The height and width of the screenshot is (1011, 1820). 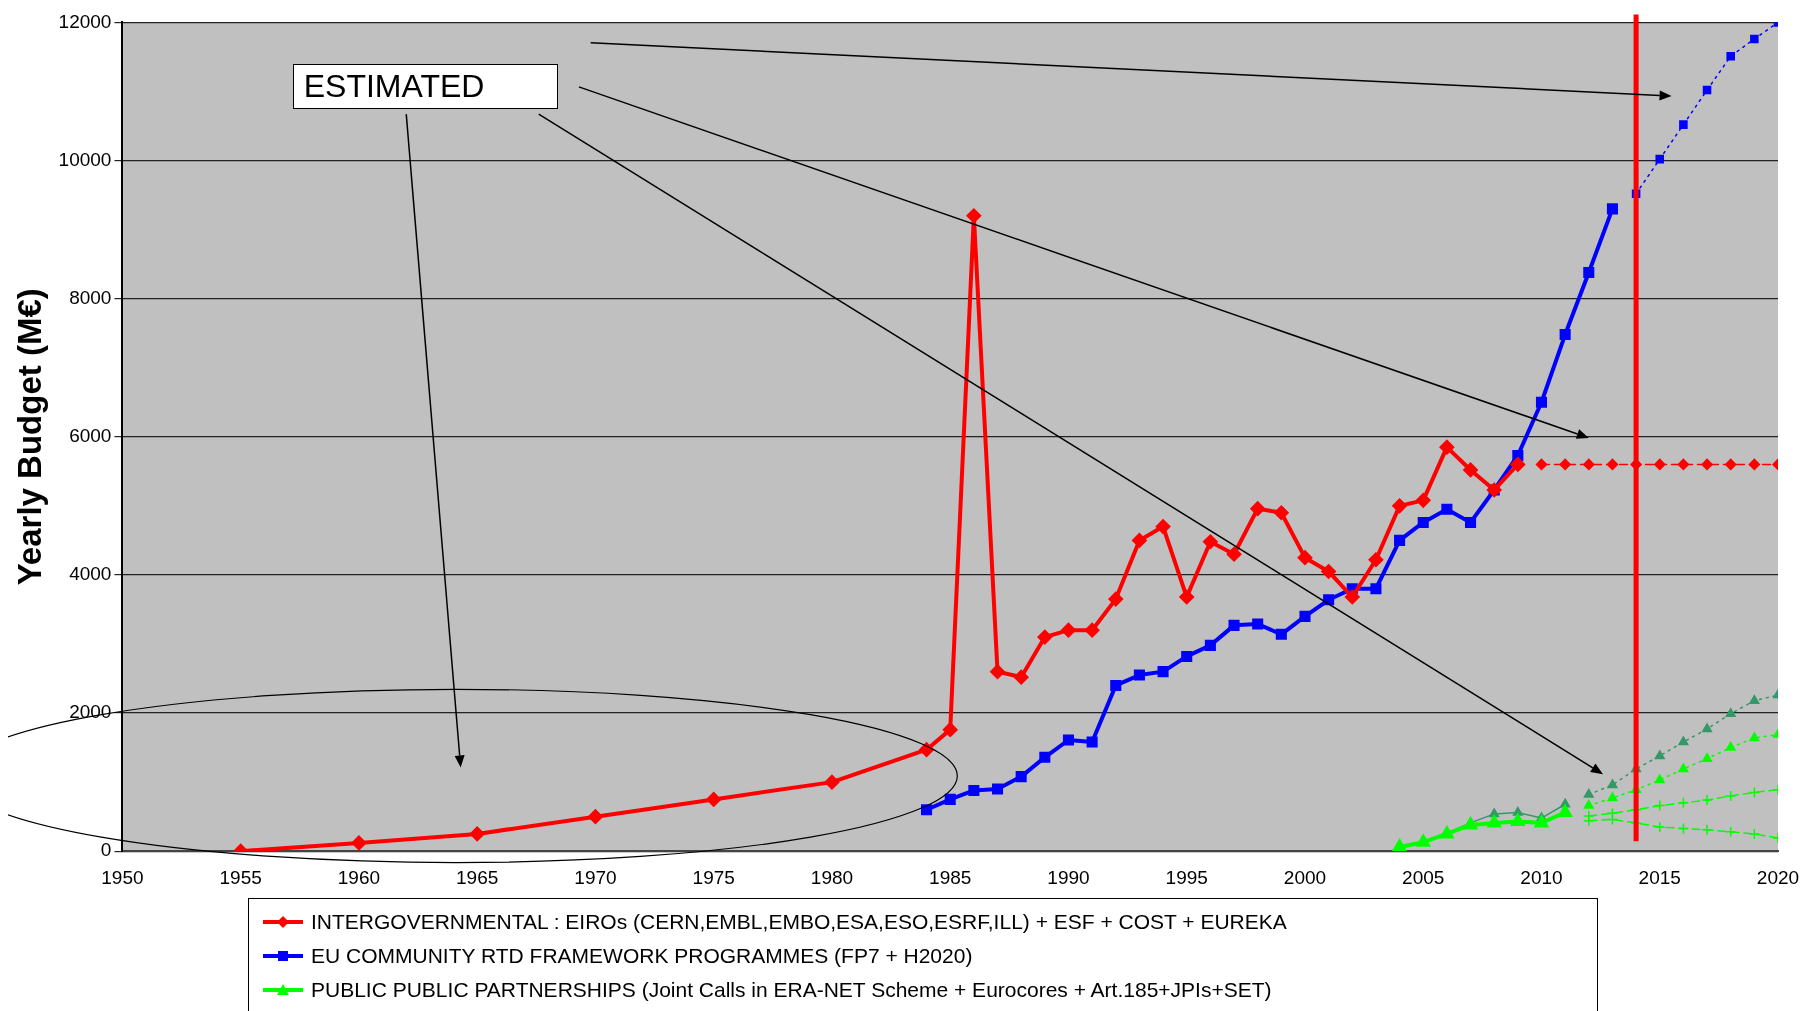 What do you see at coordinates (425, 86) in the screenshot?
I see `annotation: ESTIMATED` at bounding box center [425, 86].